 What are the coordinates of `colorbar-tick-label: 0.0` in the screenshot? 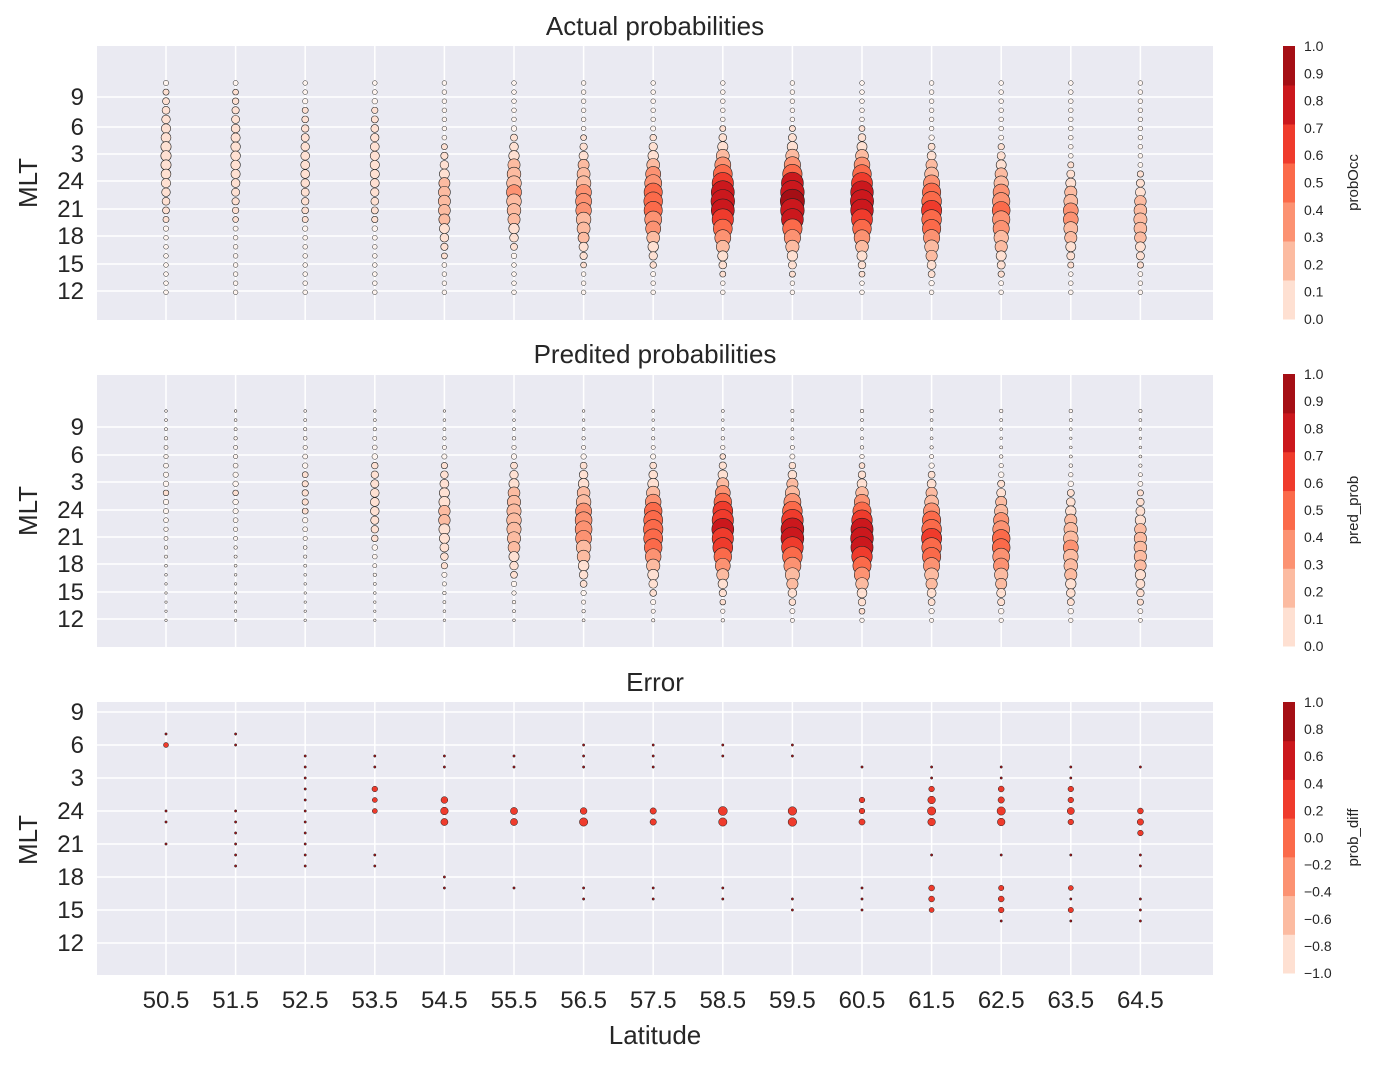 It's located at (1314, 646).